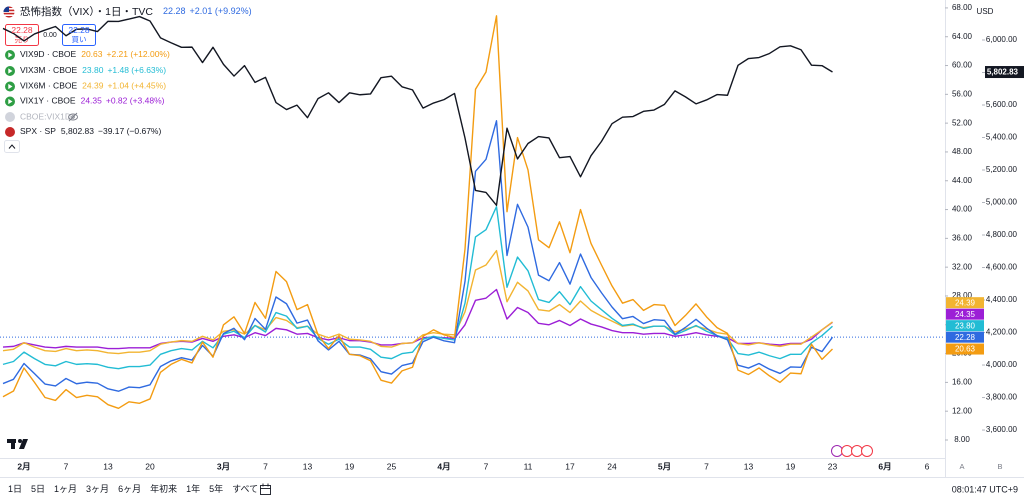  I want to click on y2-tick-label: 6,000.00, so click(1002, 39).